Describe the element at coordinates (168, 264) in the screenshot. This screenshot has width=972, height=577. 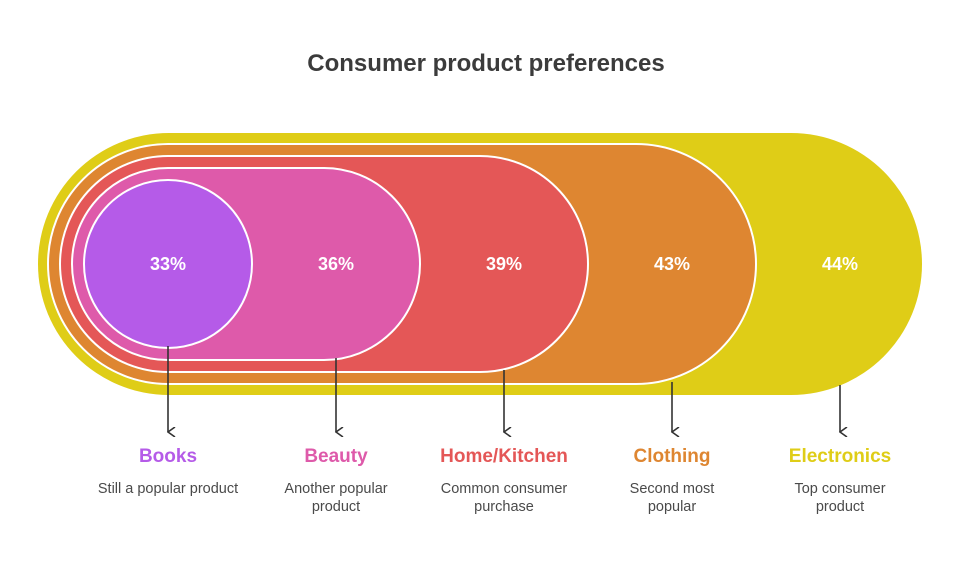
I see `books-percent: 33%` at that location.